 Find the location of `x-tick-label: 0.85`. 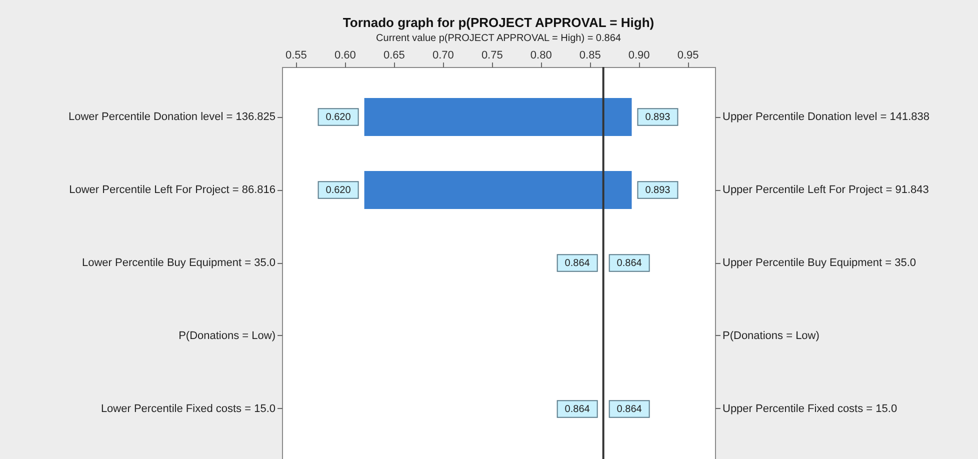

x-tick-label: 0.85 is located at coordinates (590, 56).